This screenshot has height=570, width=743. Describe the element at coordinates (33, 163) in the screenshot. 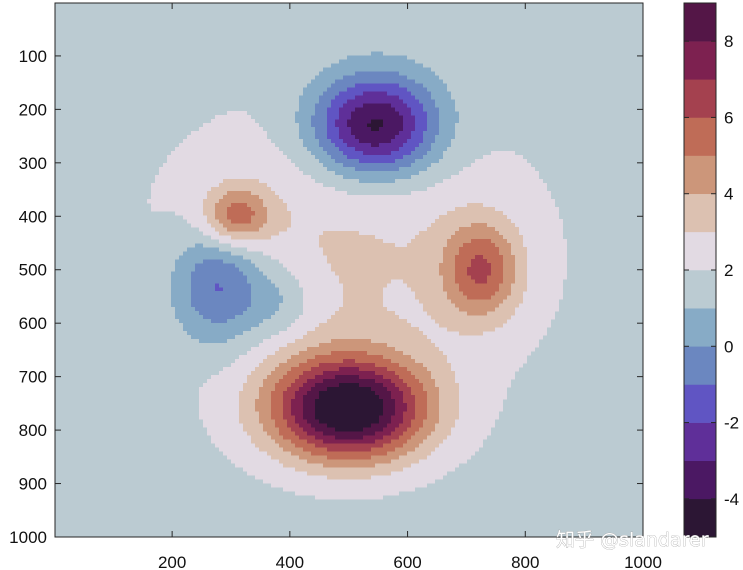

I see `y-tick-label: 300` at that location.